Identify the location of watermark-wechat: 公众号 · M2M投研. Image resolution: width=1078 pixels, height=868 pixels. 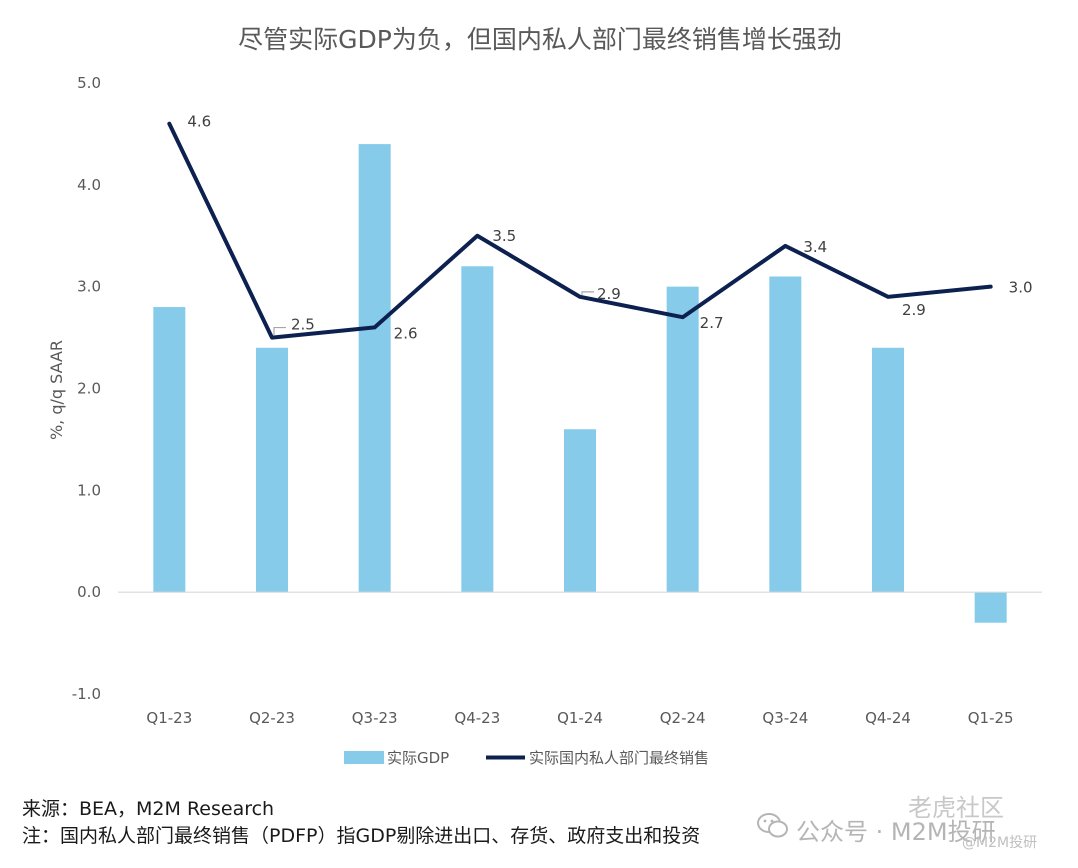
(896, 832).